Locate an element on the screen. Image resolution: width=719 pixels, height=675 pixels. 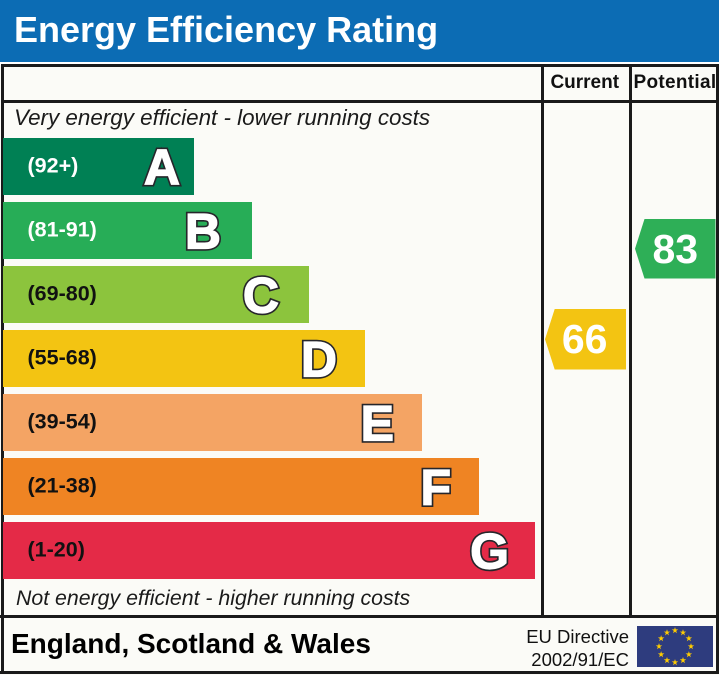
svg-text: A is located at coordinates (162, 167).